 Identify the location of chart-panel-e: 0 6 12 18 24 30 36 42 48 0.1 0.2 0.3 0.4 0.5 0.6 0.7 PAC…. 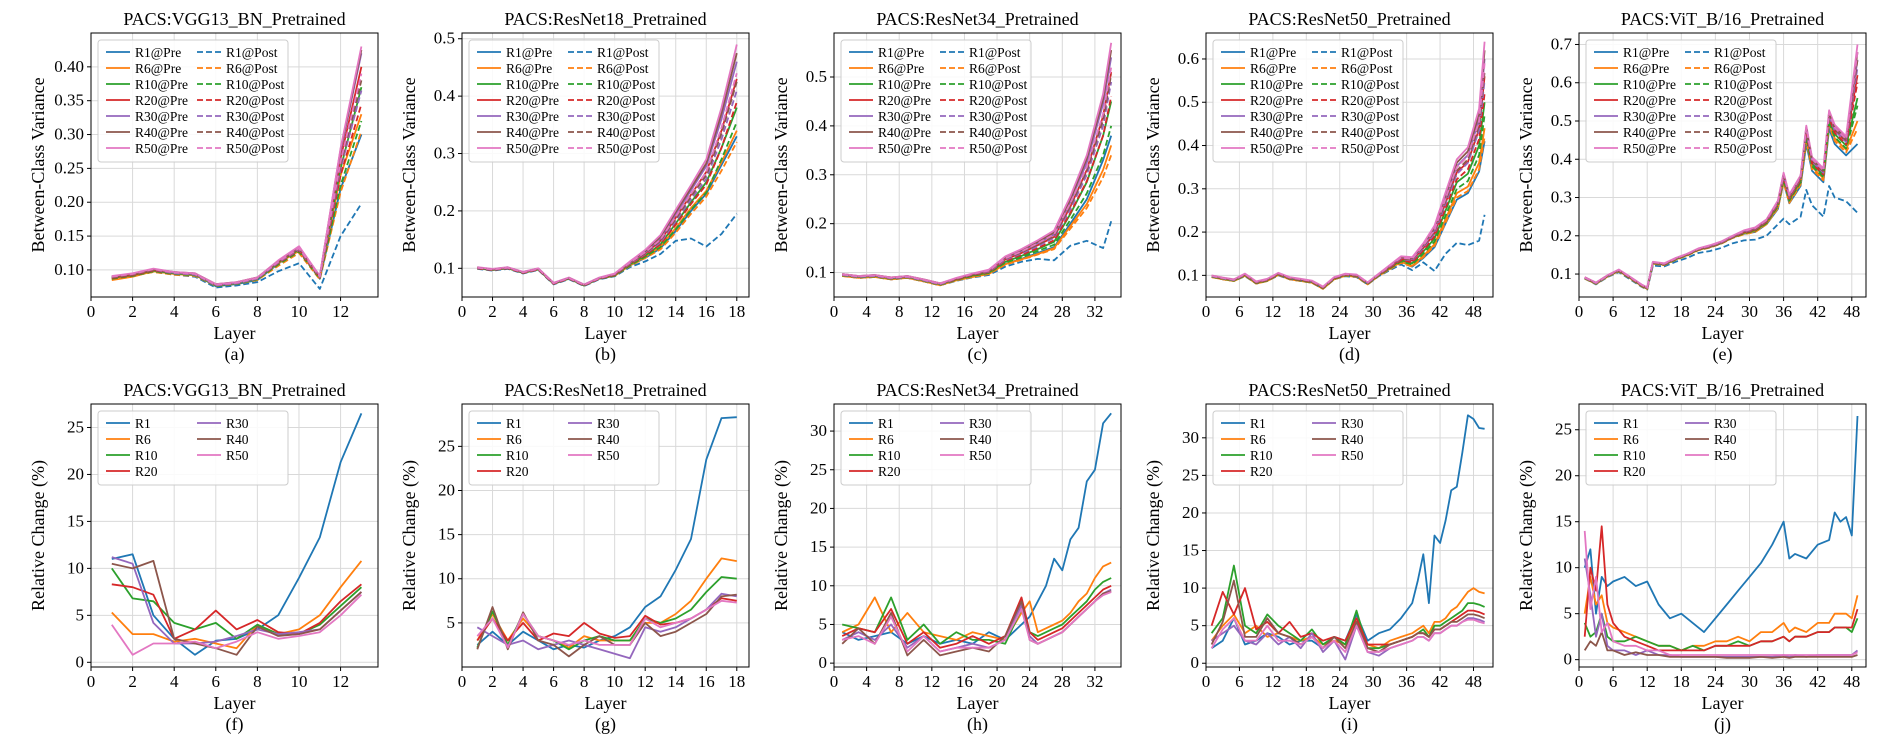
(1691, 187).